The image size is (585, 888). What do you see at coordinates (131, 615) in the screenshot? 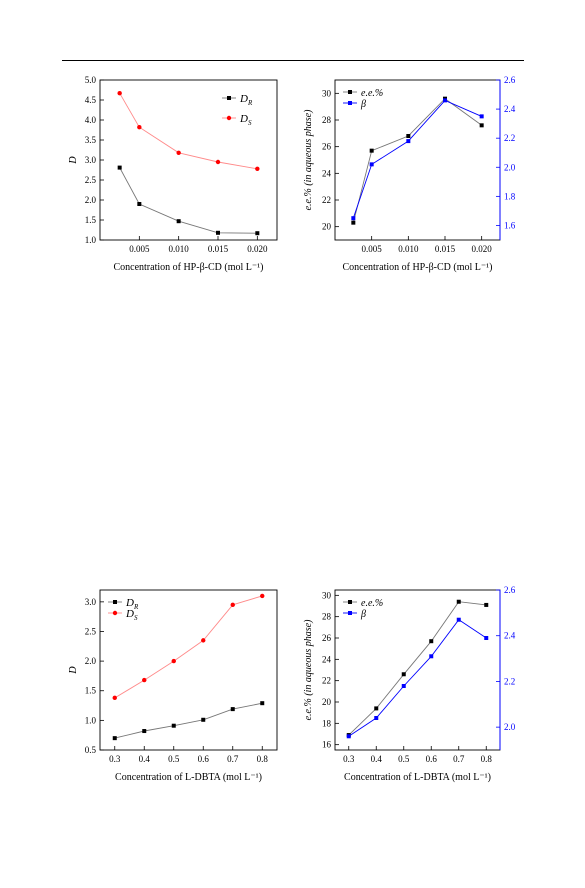
I see `legend-label: DS` at bounding box center [131, 615].